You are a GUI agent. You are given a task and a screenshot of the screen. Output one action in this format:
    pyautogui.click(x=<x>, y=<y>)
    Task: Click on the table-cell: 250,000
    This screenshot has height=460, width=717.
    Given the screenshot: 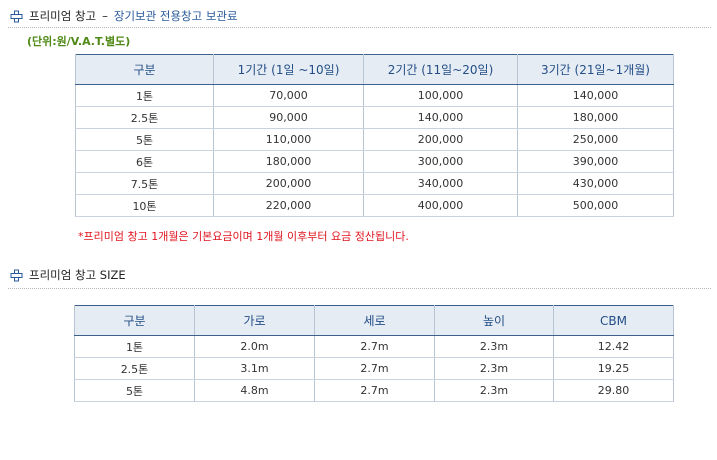 What is the action you would take?
    pyautogui.click(x=595, y=139)
    